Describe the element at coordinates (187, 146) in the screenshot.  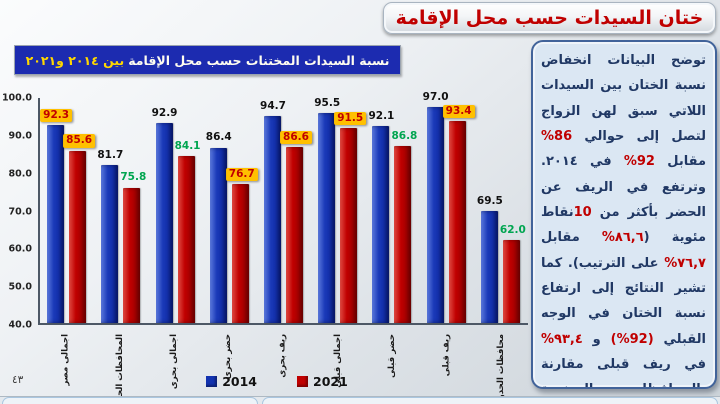
I see `data-label-2021: 84.1` at that location.